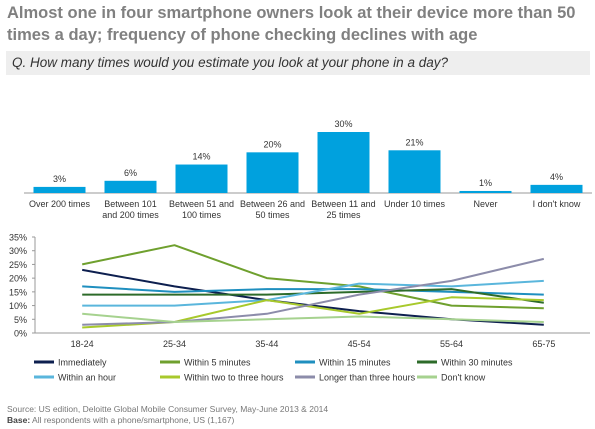 This screenshot has height=429, width=595. Describe the element at coordinates (130, 204) in the screenshot. I see `bar-category-label-1: Between 101` at that location.